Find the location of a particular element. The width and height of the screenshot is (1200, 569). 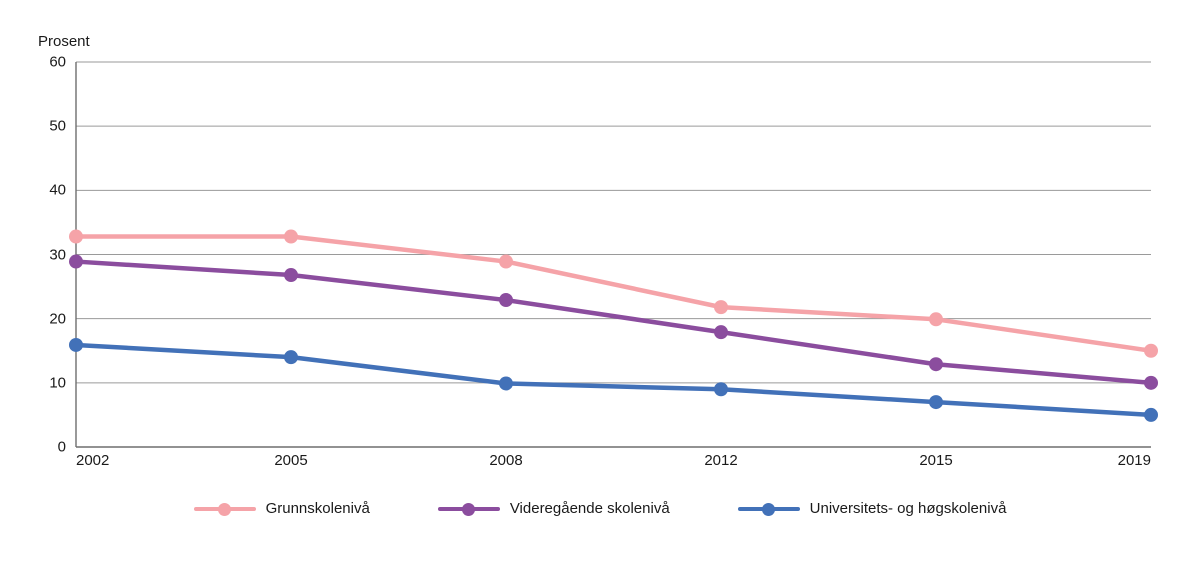

y-axis-unit-label: Prosent is located at coordinates (64, 41).